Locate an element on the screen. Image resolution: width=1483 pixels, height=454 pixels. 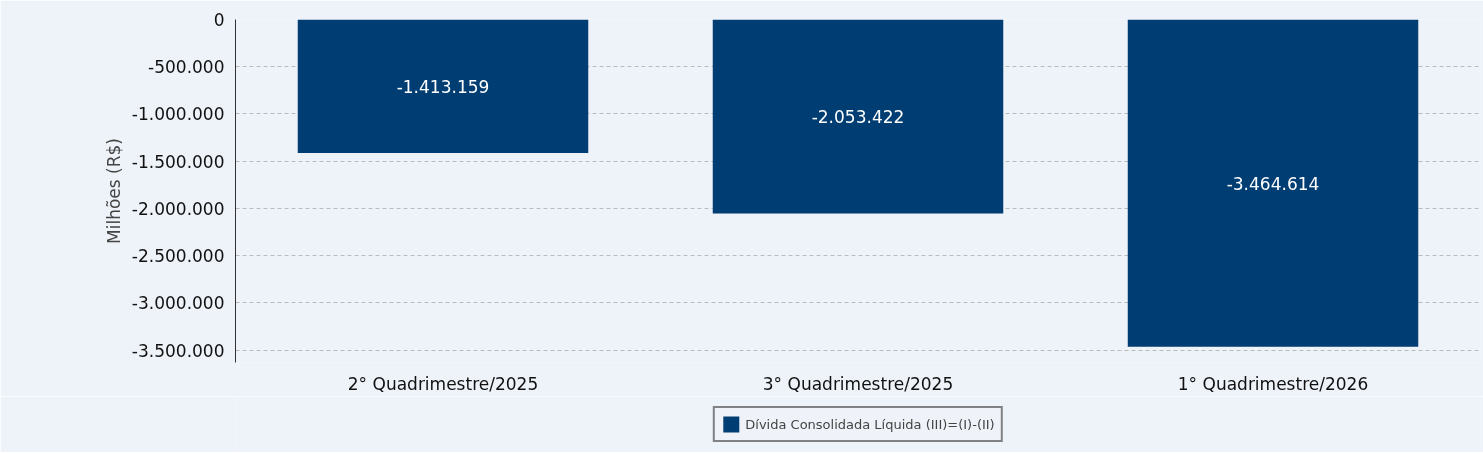
x-tick-label: 3° Quadrimestre/2025 is located at coordinates (858, 383).